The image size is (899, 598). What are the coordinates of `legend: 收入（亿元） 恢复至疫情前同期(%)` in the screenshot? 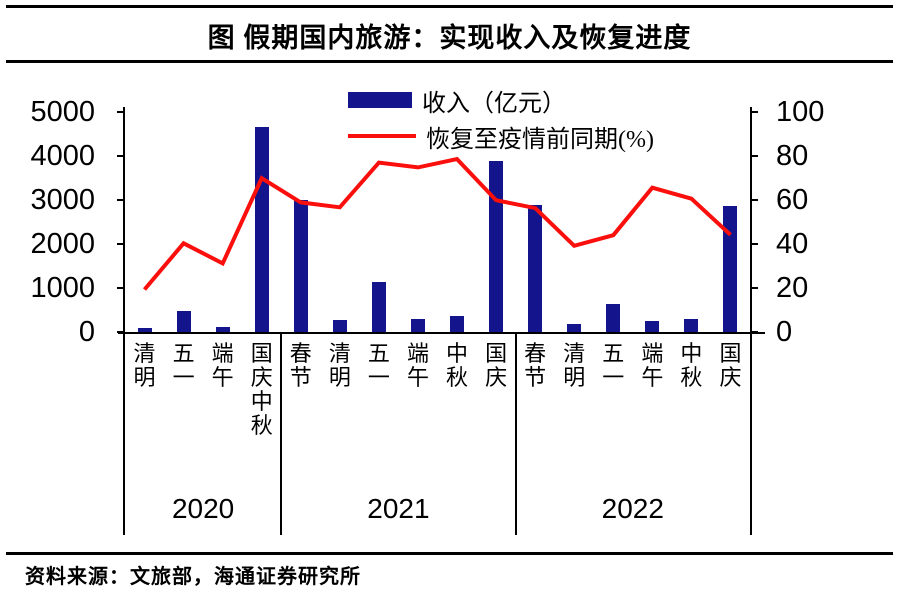 It's located at (501, 118).